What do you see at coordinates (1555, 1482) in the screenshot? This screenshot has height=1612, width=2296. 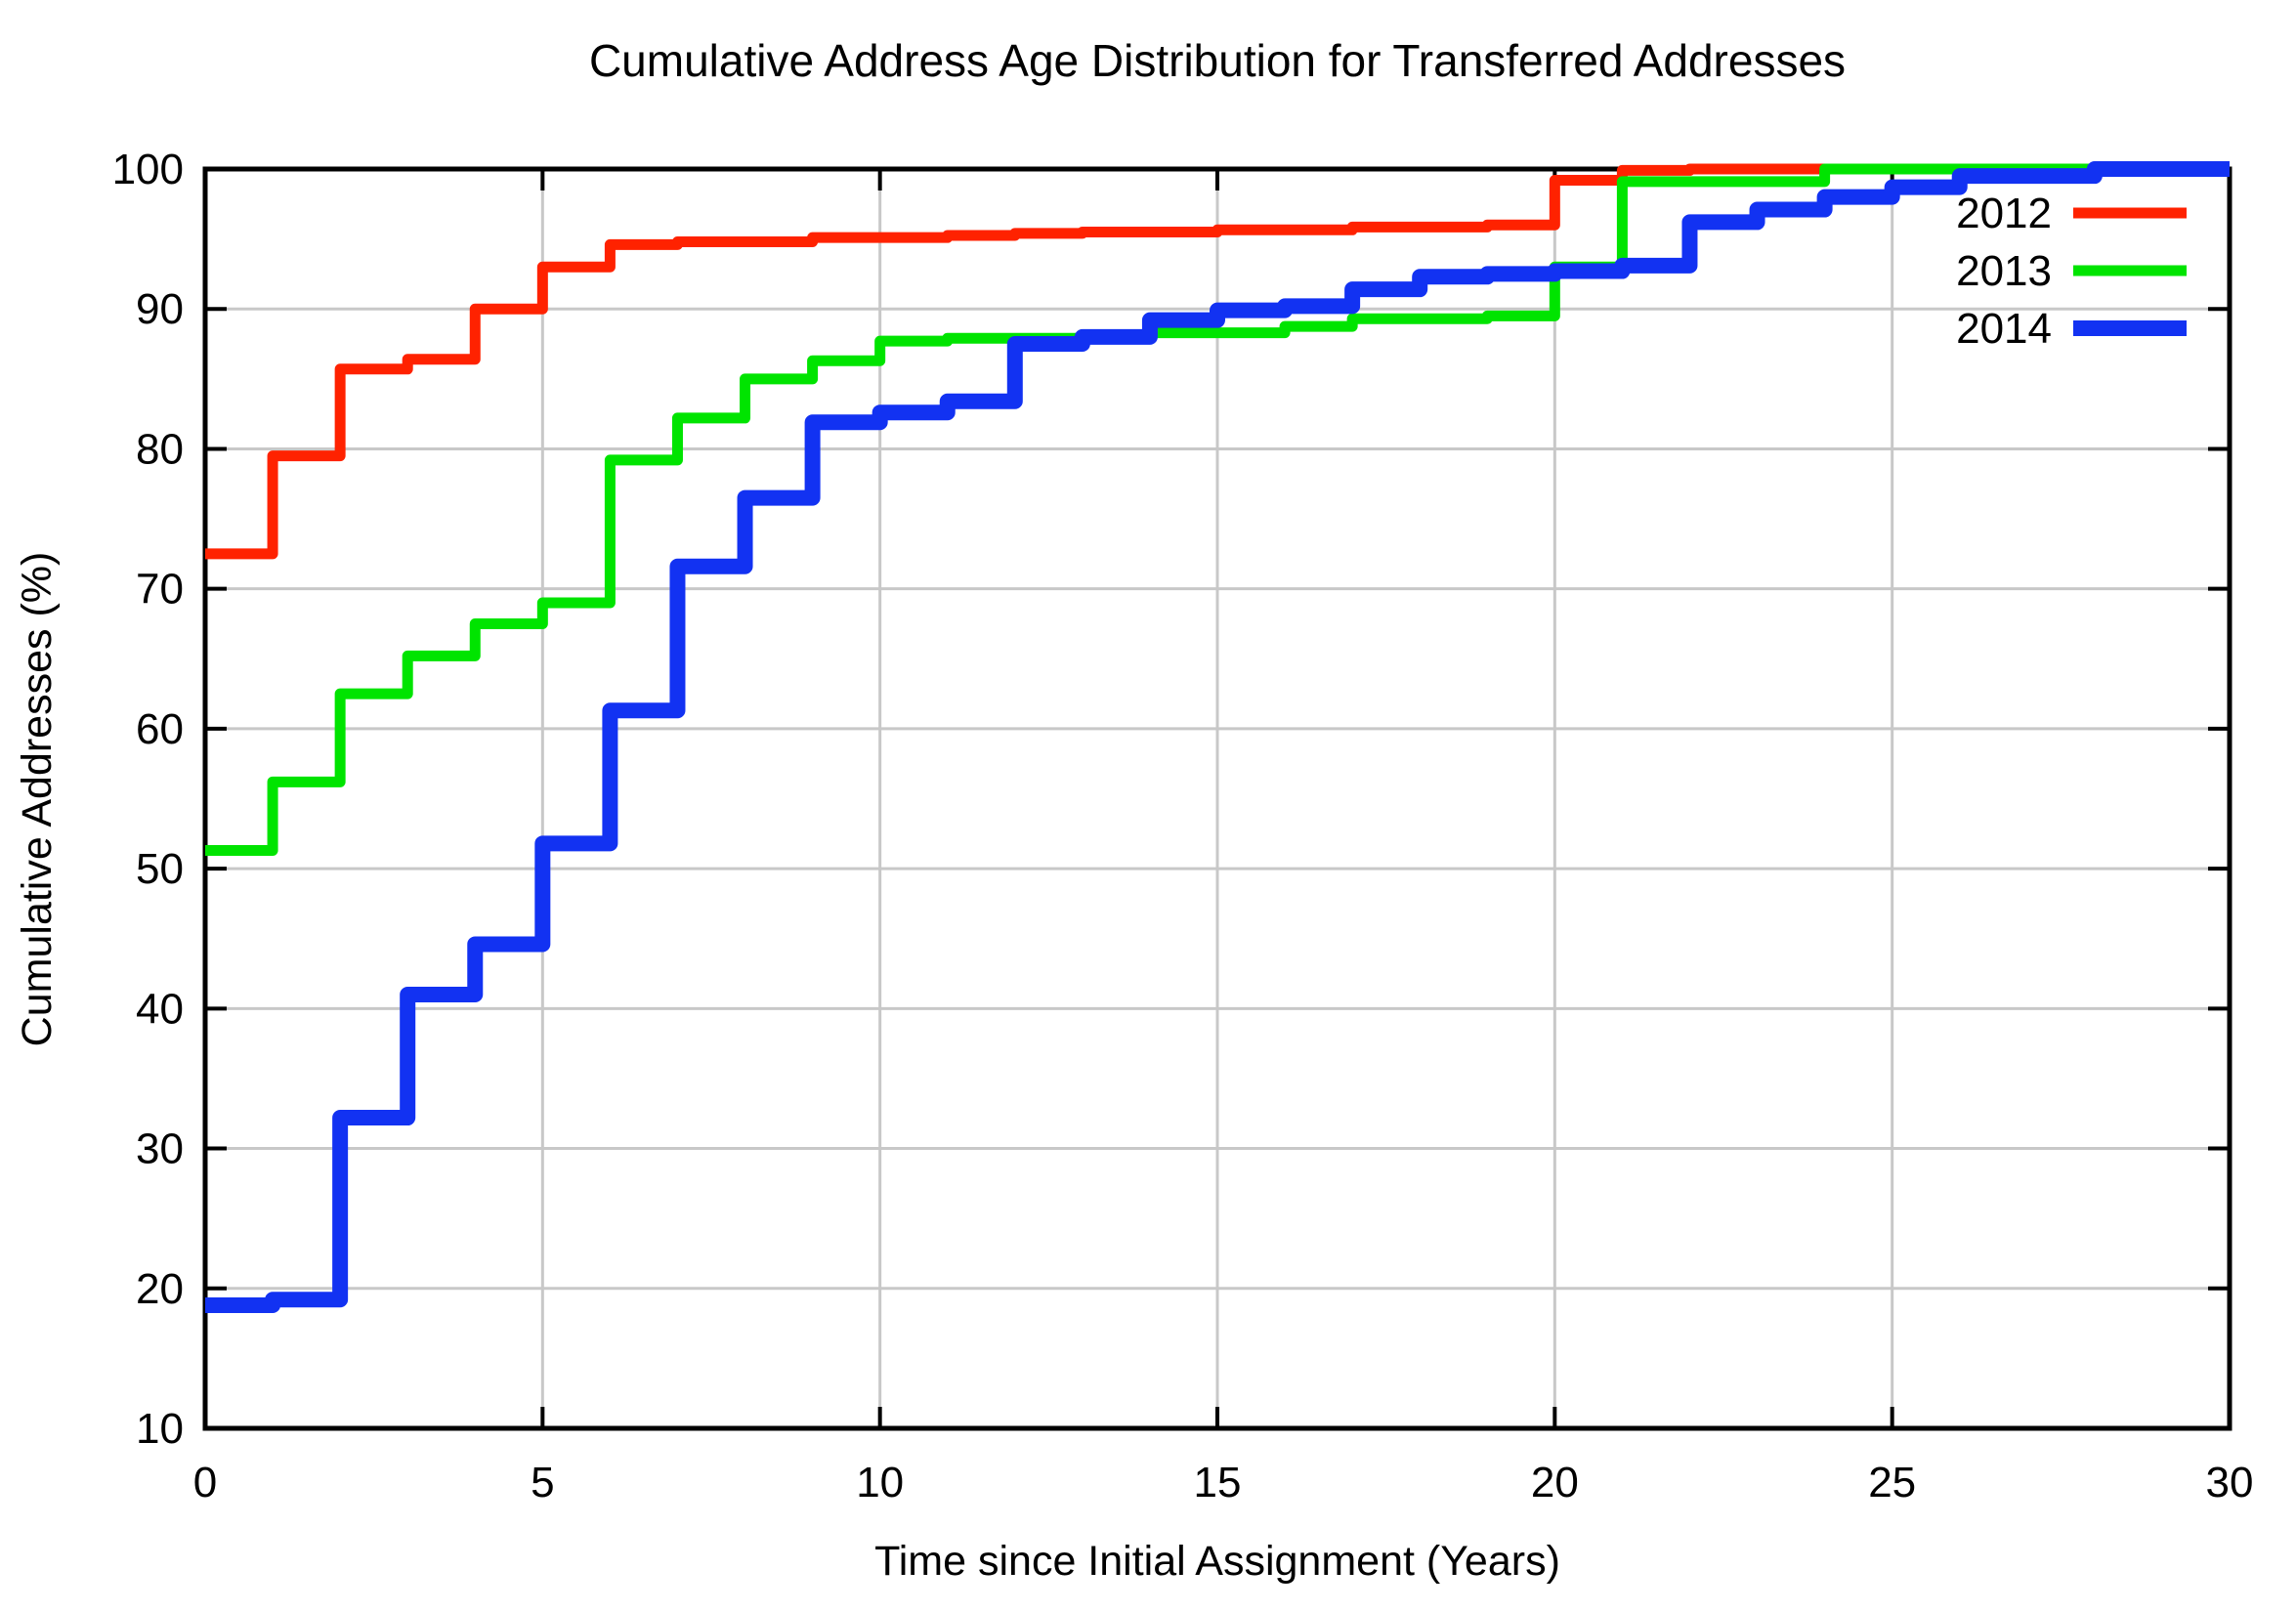 I see `x-tick-label: 20` at bounding box center [1555, 1482].